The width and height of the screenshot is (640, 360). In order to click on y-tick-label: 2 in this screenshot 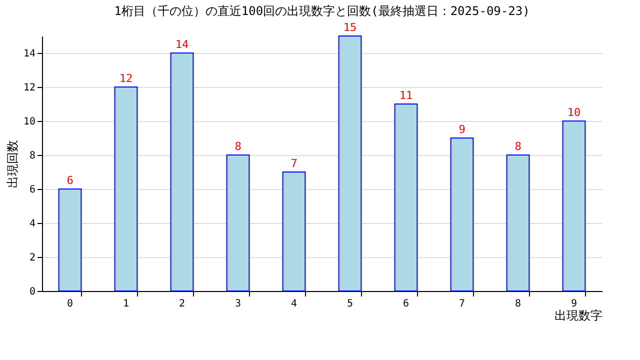, I will do `click(32, 258)`.